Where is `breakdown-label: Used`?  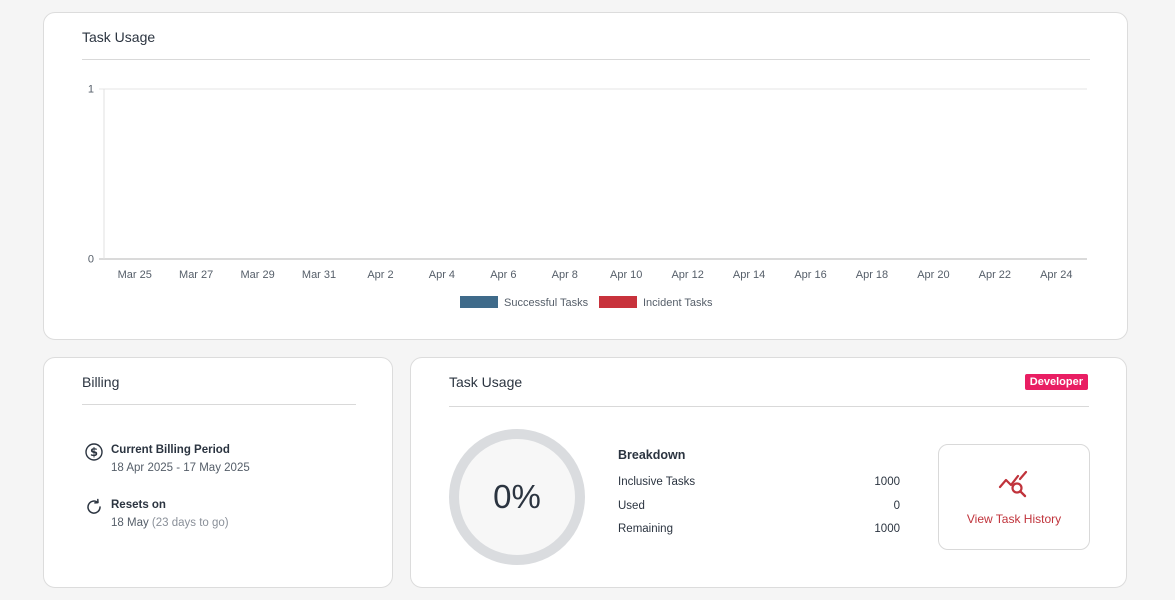 breakdown-label: Used is located at coordinates (631, 505).